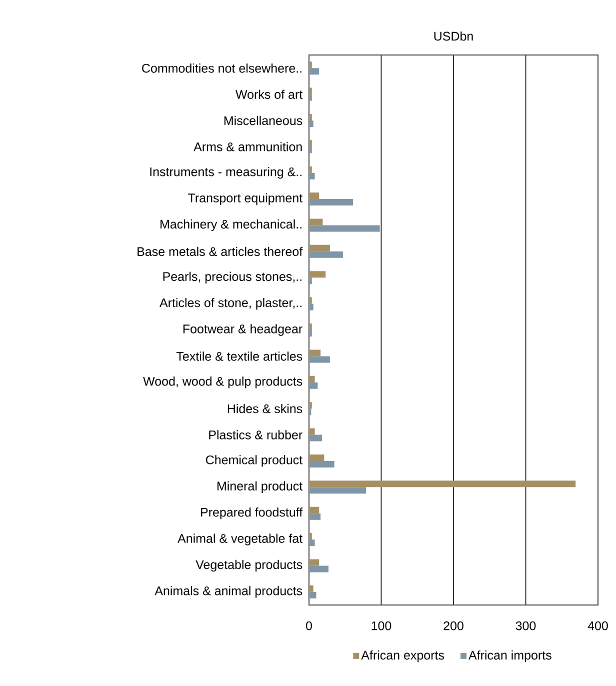  What do you see at coordinates (269, 94) in the screenshot?
I see `y-tick-label: Works of art` at bounding box center [269, 94].